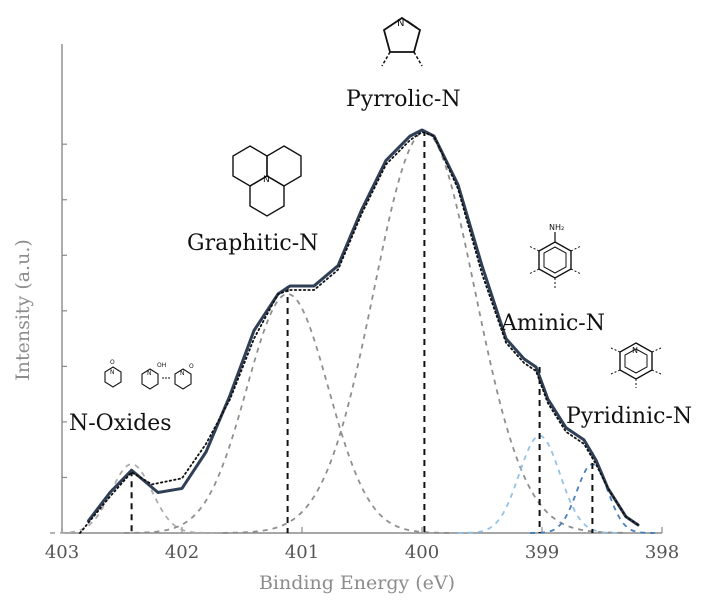  Describe the element at coordinates (556, 227) in the screenshot. I see `aminic-nh2-symbol: NH₂` at that location.